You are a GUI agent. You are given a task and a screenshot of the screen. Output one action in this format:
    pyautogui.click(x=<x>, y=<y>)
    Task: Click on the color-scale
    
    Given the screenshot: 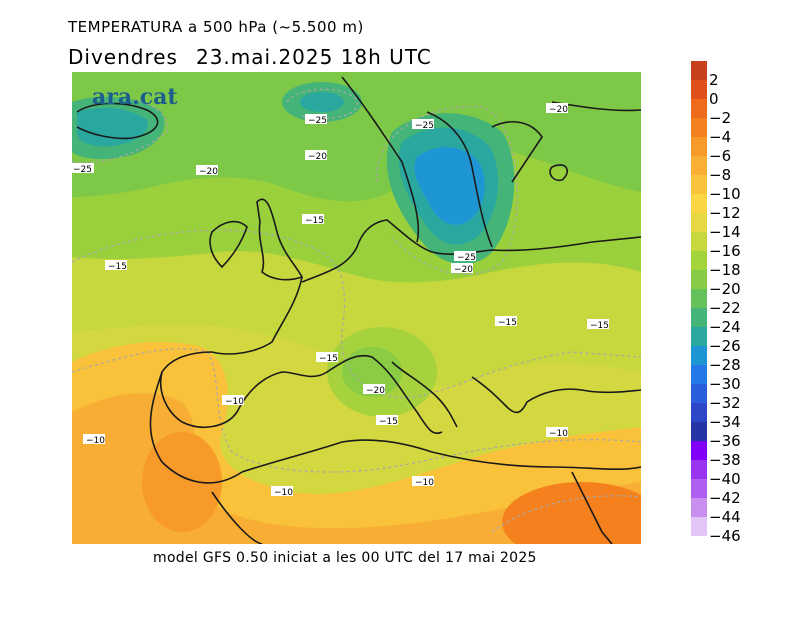 What is the action you would take?
    pyautogui.click(x=699, y=298)
    